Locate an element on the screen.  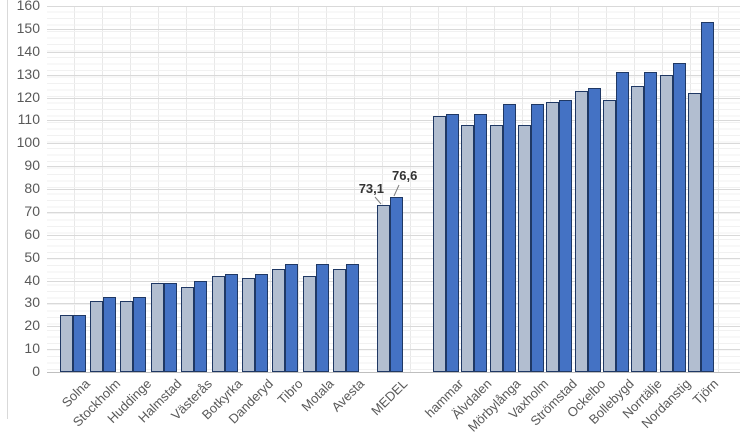
bar-light-MEDEL is located at coordinates (383, 288).